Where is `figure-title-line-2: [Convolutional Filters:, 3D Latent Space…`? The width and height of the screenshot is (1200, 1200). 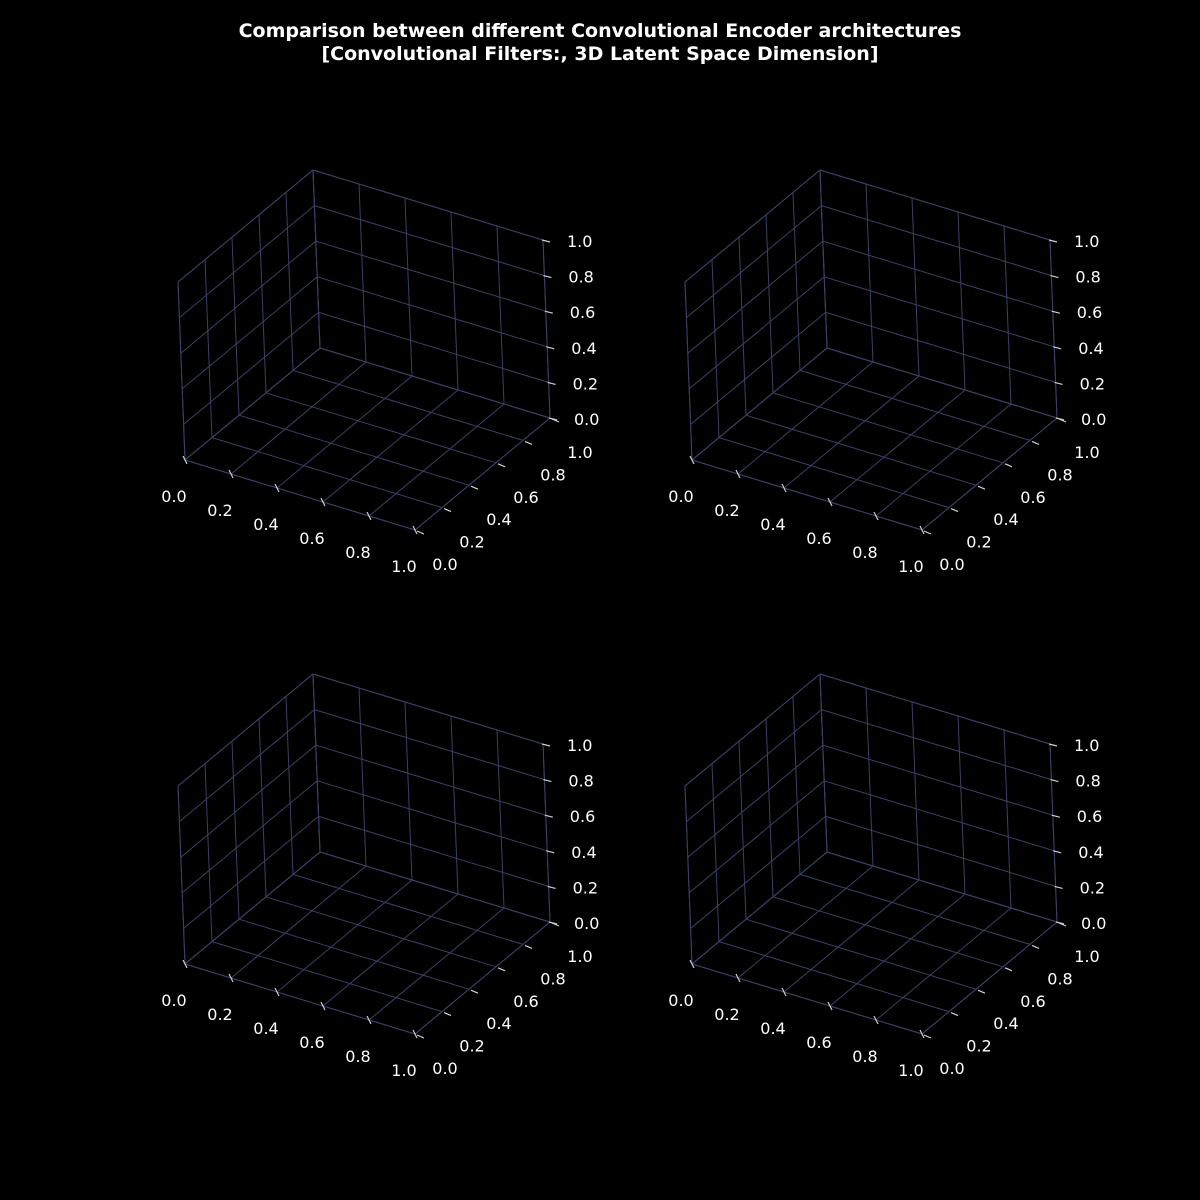
figure-title-line-2: [Convolutional Filters:, 3D Latent Space… is located at coordinates (600, 54).